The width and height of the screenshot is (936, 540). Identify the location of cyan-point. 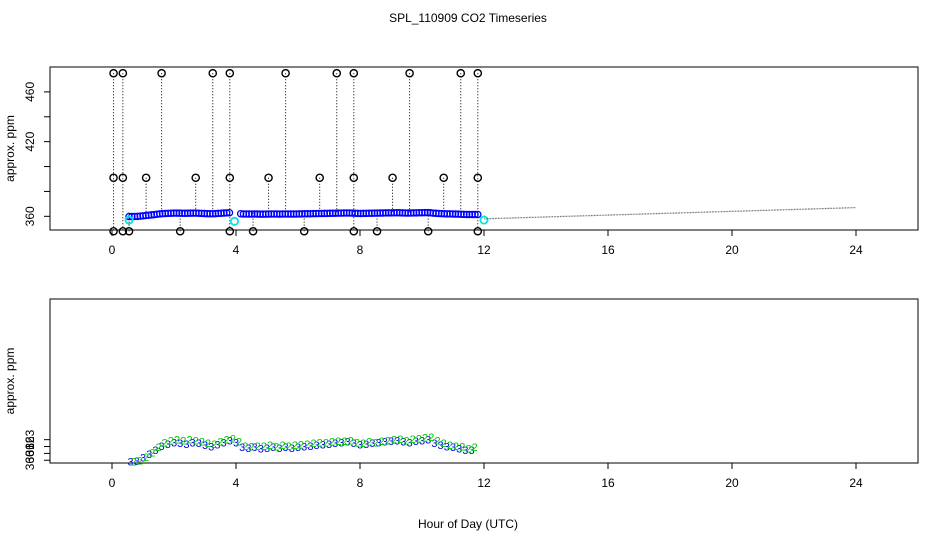
(234, 221).